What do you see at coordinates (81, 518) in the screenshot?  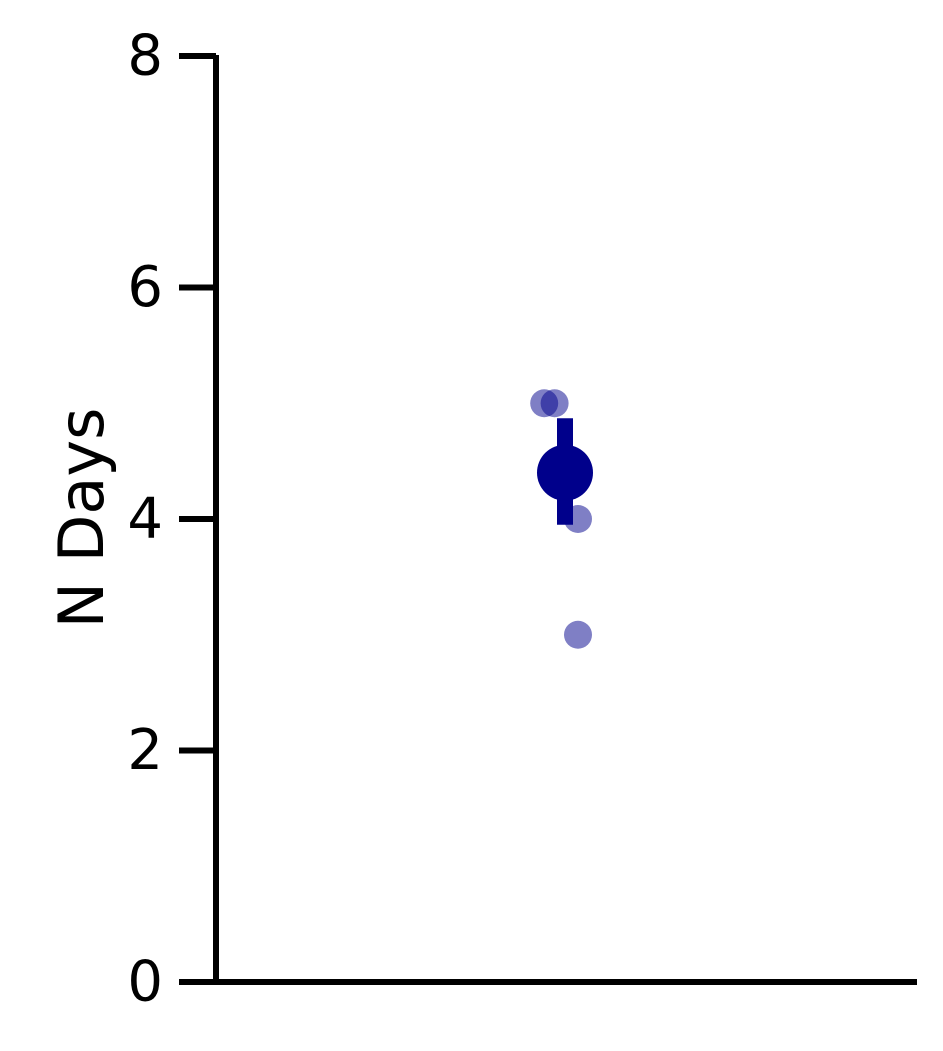 I see `y-axis-label: N Days` at bounding box center [81, 518].